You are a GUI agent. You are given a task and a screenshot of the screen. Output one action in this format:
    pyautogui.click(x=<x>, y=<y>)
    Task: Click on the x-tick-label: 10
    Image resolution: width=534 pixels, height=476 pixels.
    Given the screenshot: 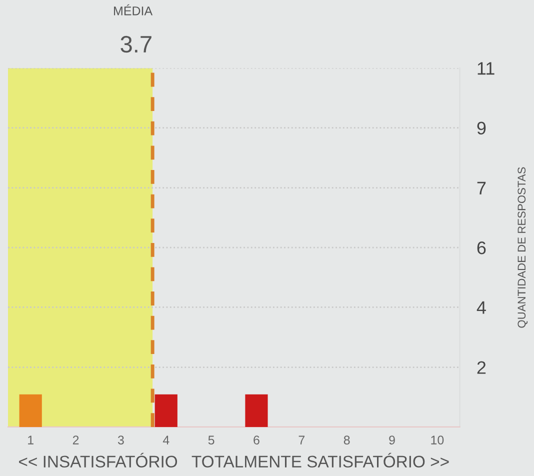 What is the action you would take?
    pyautogui.click(x=437, y=440)
    